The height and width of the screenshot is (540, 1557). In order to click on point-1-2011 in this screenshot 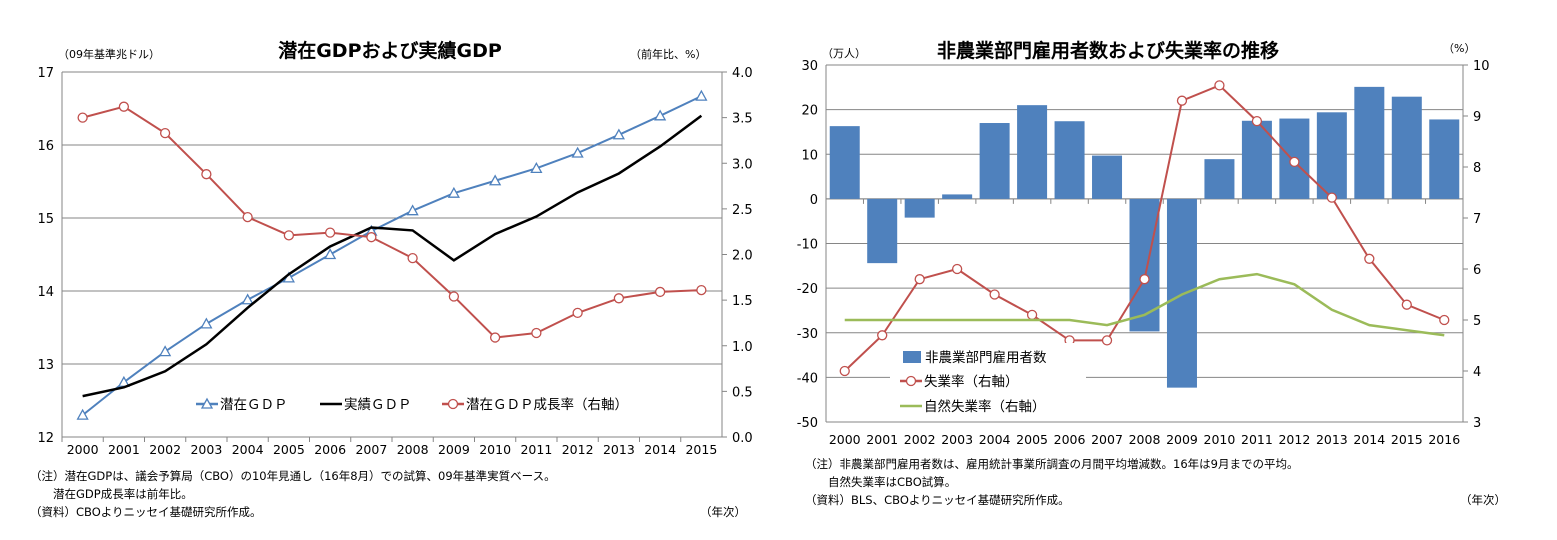, I will do `click(1257, 121)`.